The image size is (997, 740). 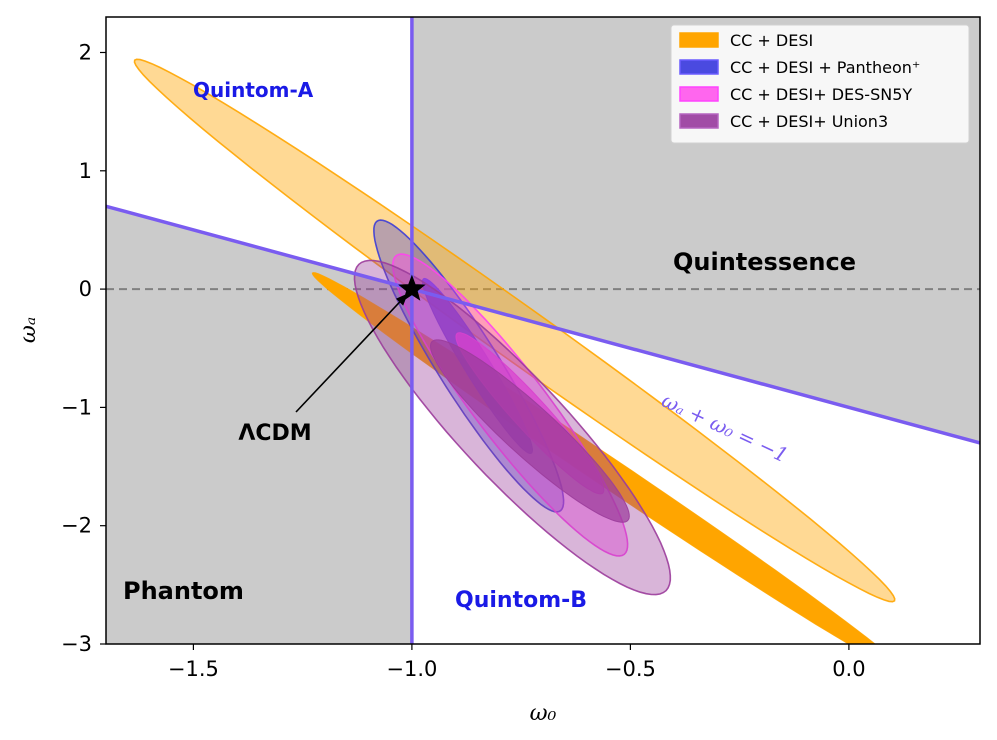 I want to click on x-tick-label: −1.0, so click(x=411, y=669).